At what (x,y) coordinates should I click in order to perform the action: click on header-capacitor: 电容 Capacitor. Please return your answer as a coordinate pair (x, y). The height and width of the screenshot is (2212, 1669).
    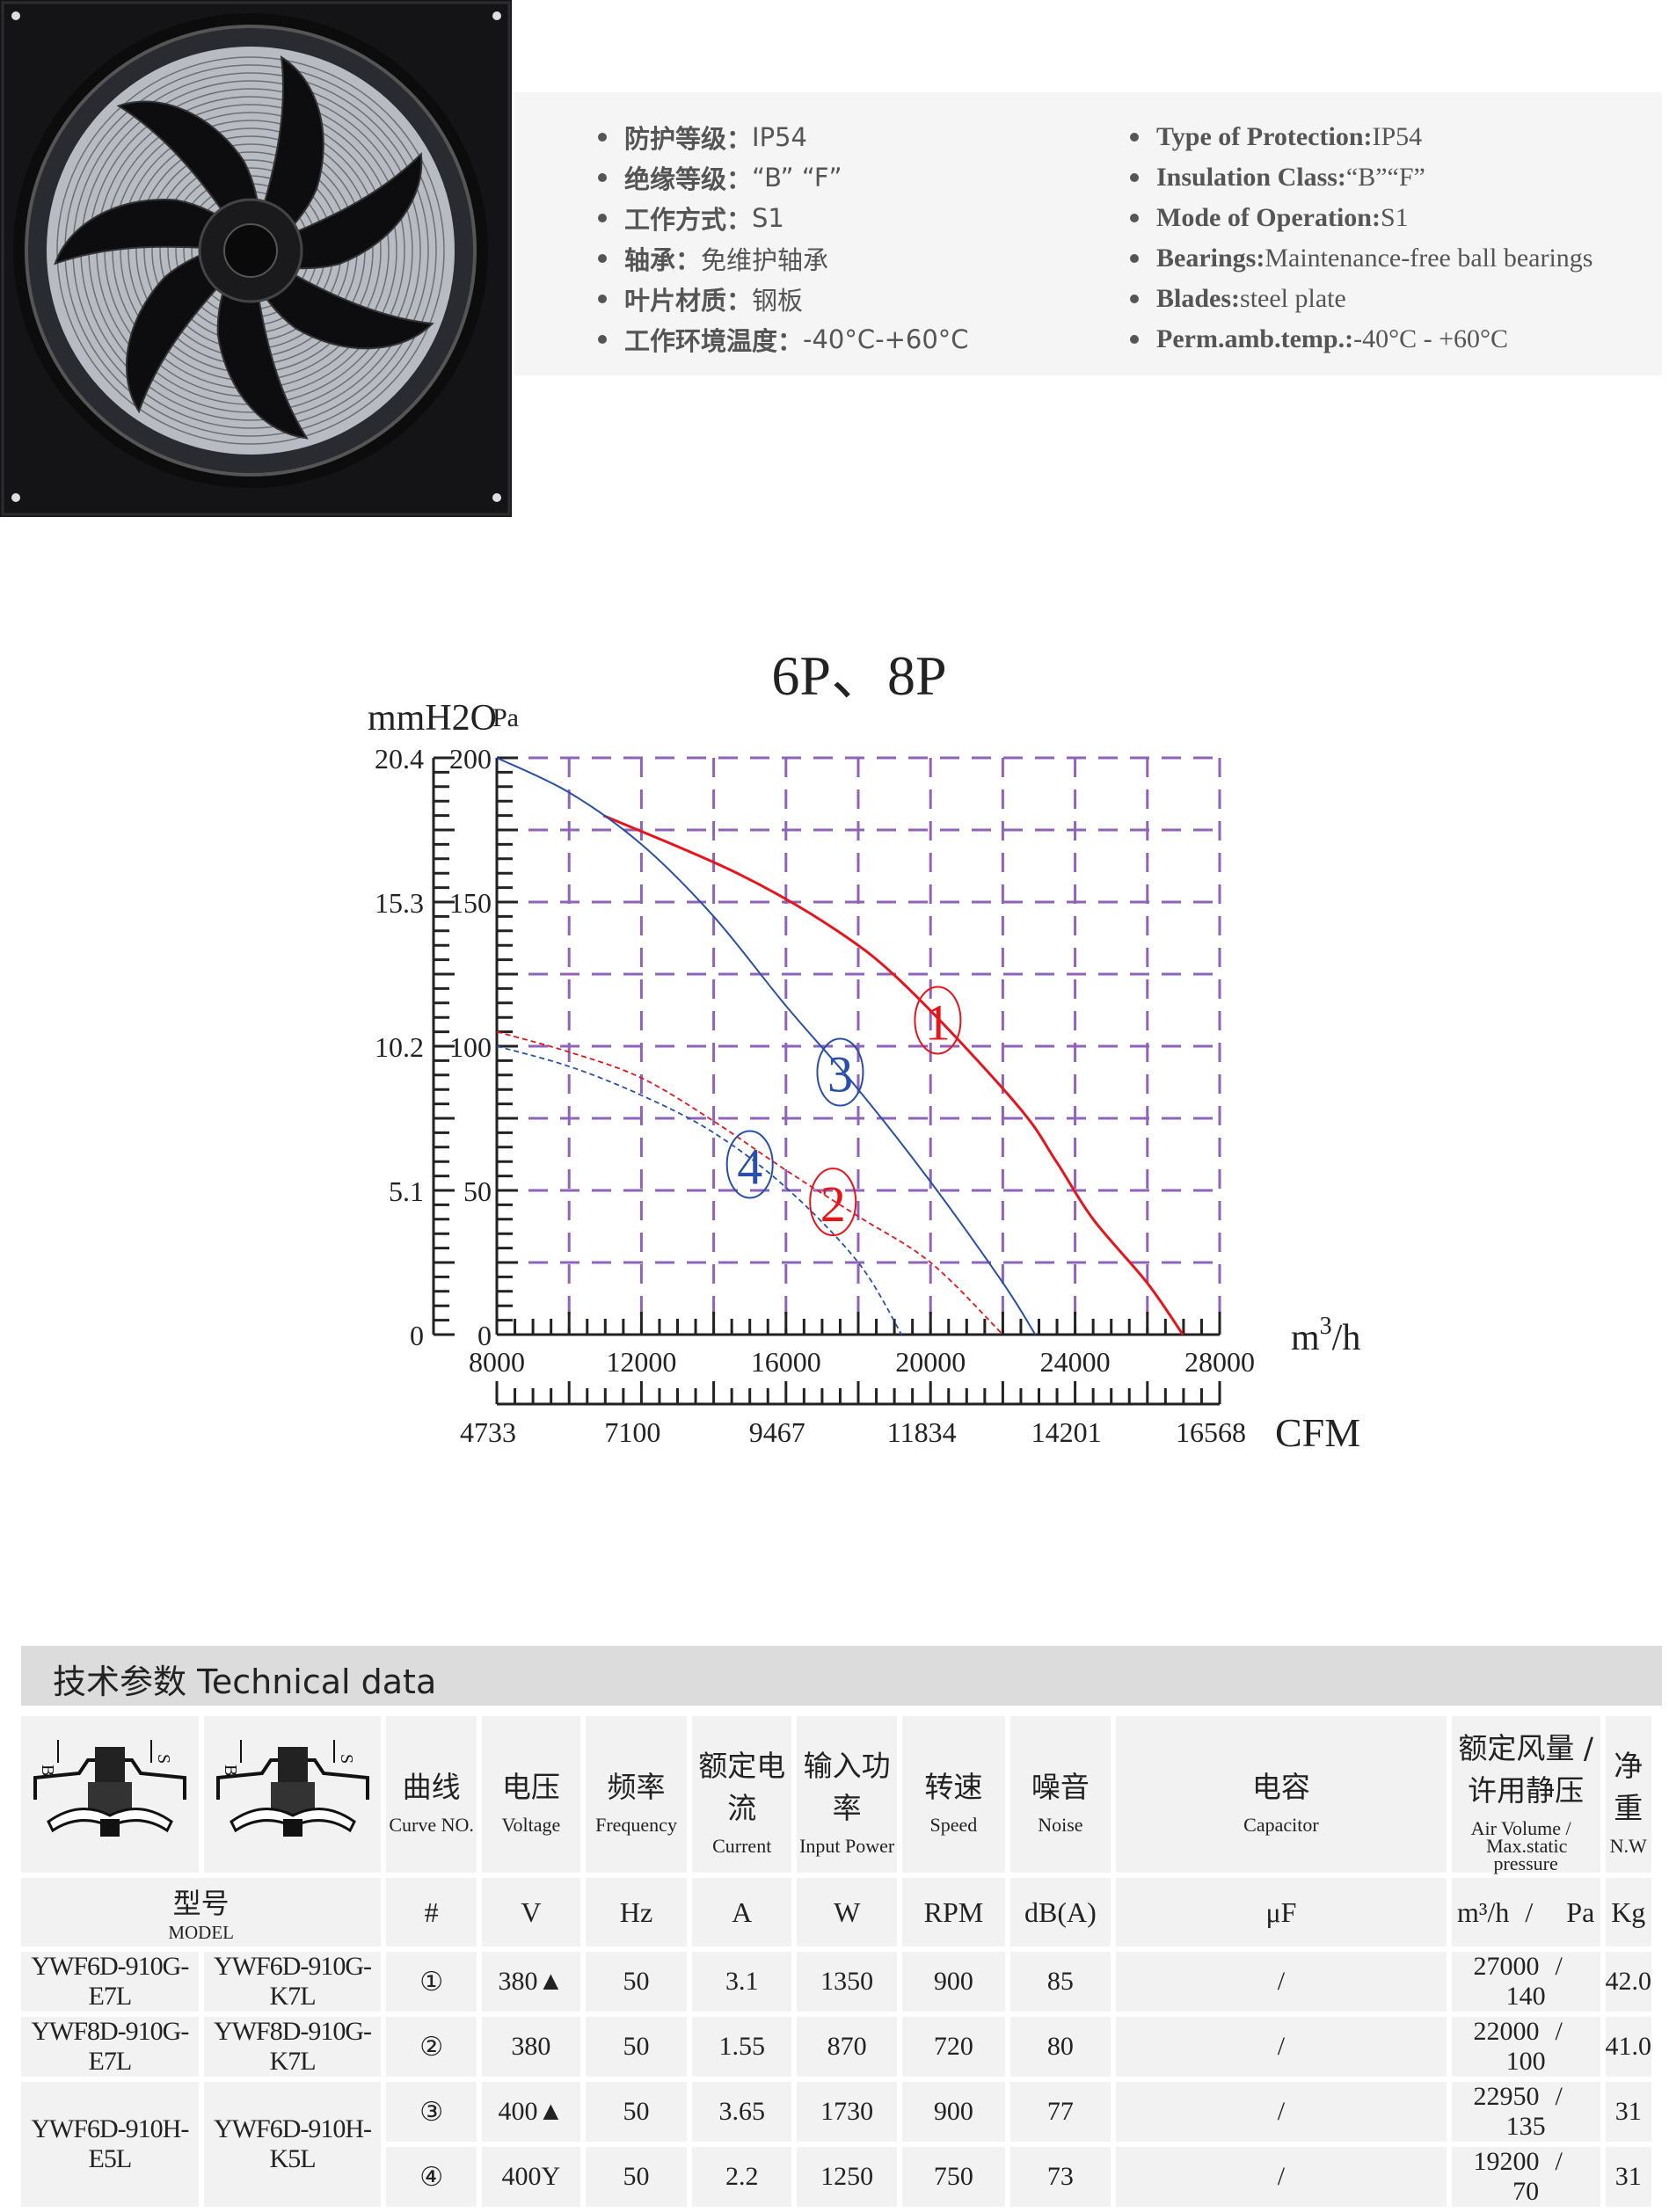
    Looking at the image, I should click on (1282, 1794).